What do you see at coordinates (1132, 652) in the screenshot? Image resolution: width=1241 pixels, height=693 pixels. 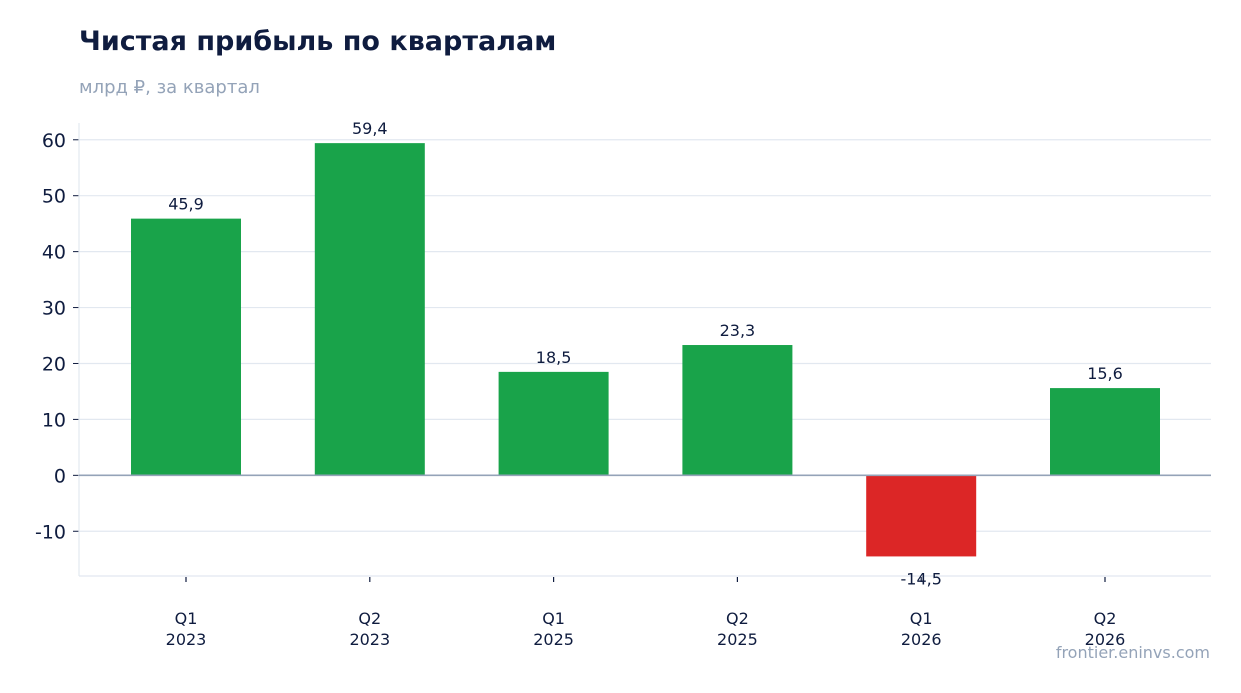 I see `watermark: frontier.eninvs.com` at bounding box center [1132, 652].